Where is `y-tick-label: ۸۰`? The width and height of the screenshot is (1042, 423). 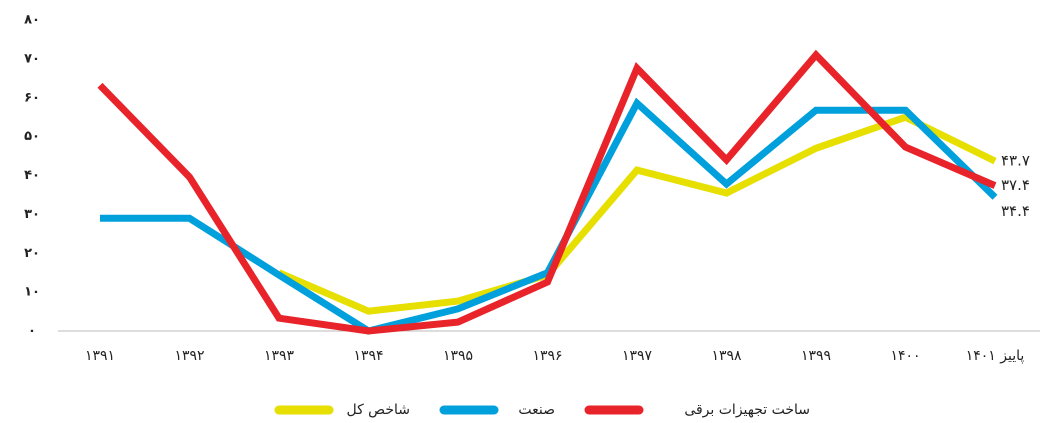 y-tick-label: ۸۰ is located at coordinates (32, 20).